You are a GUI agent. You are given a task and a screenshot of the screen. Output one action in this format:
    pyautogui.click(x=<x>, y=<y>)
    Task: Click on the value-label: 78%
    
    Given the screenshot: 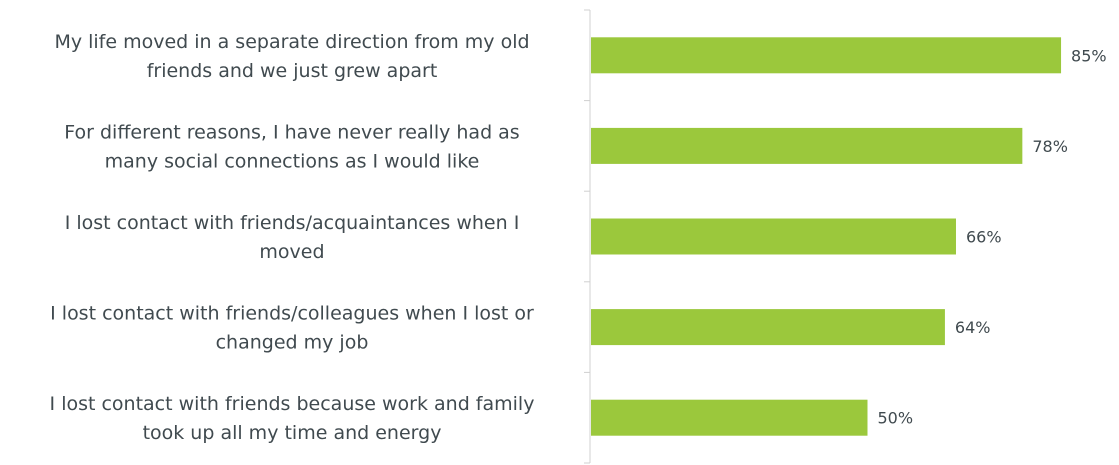 What is the action you would take?
    pyautogui.click(x=1050, y=146)
    